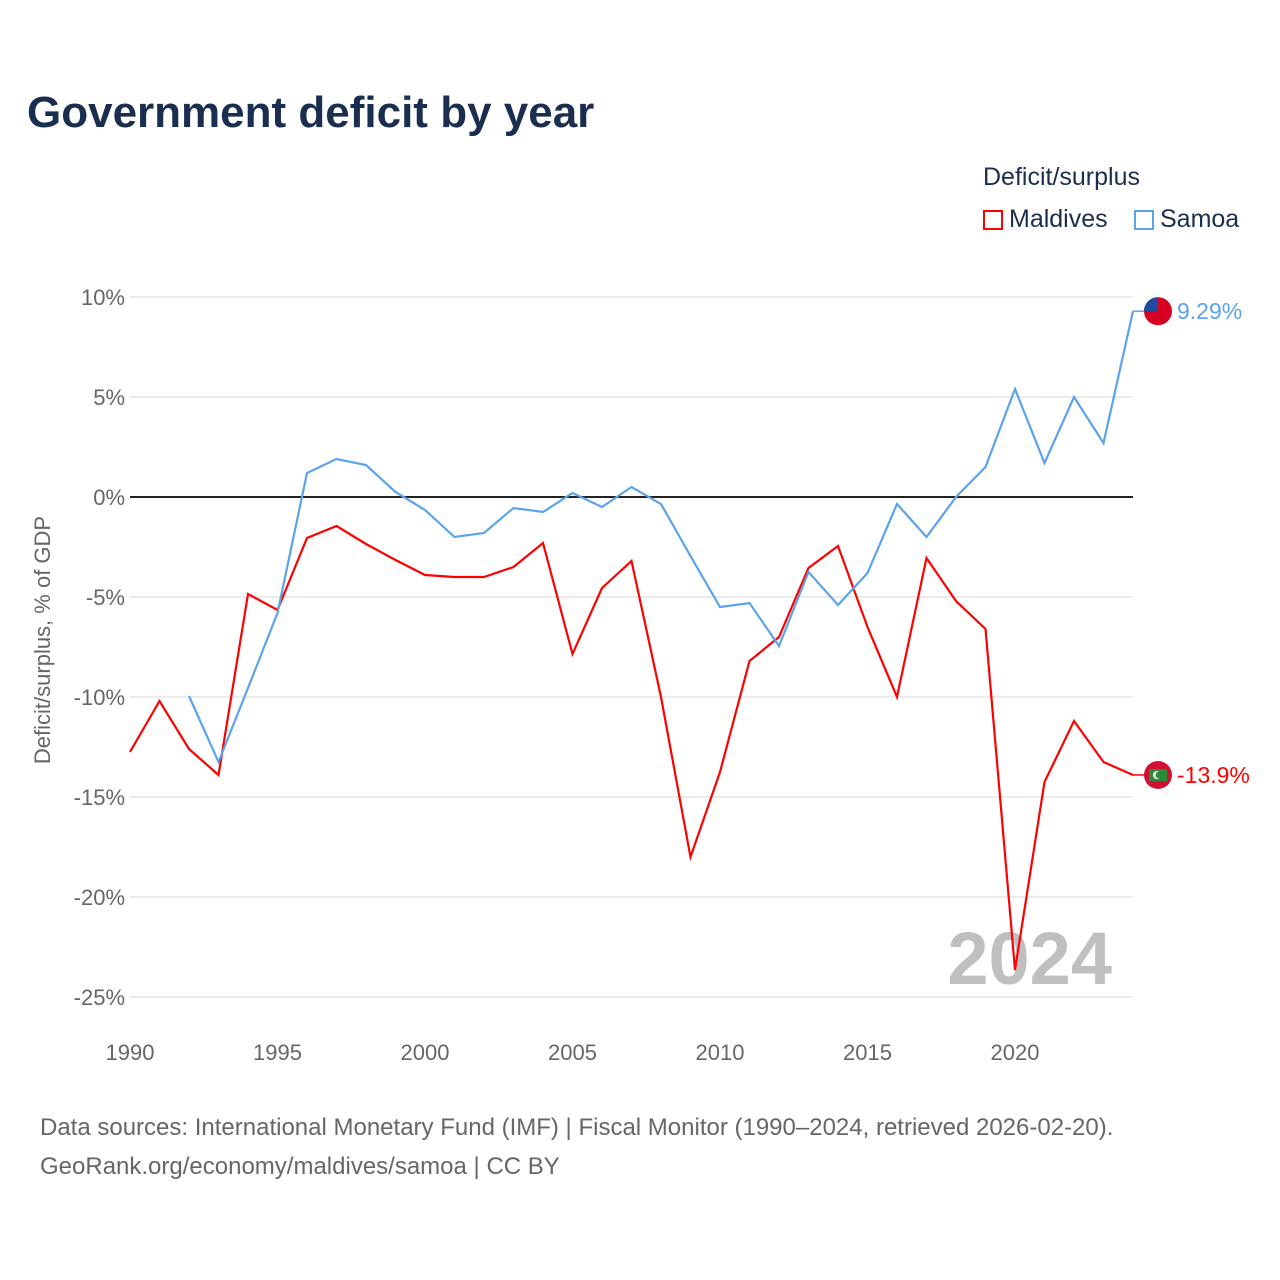  Describe the element at coordinates (311, 112) in the screenshot. I see `chart-title: Government deficit by year` at that location.